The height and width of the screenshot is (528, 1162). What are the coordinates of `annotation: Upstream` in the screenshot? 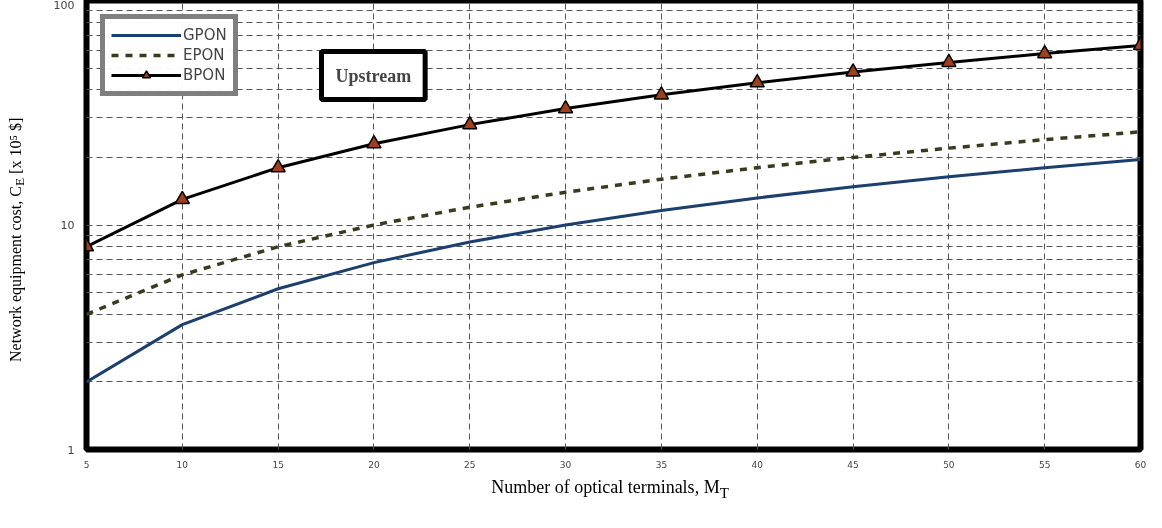 It's located at (373, 75).